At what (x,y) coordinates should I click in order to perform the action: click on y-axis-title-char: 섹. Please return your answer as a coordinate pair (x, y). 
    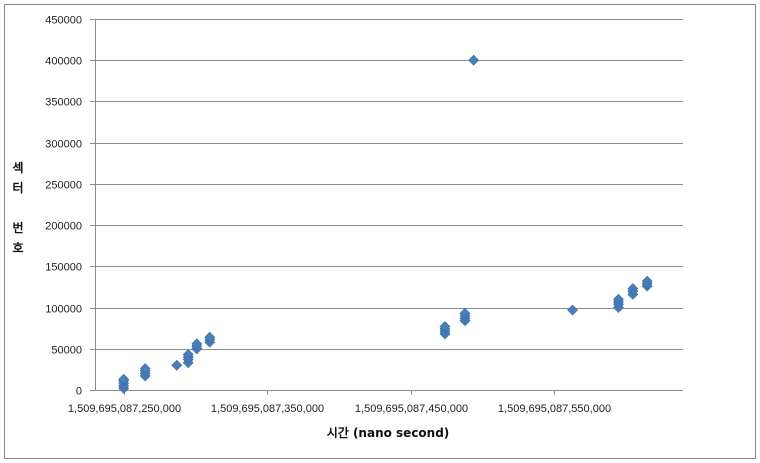
    Looking at the image, I should click on (17, 167).